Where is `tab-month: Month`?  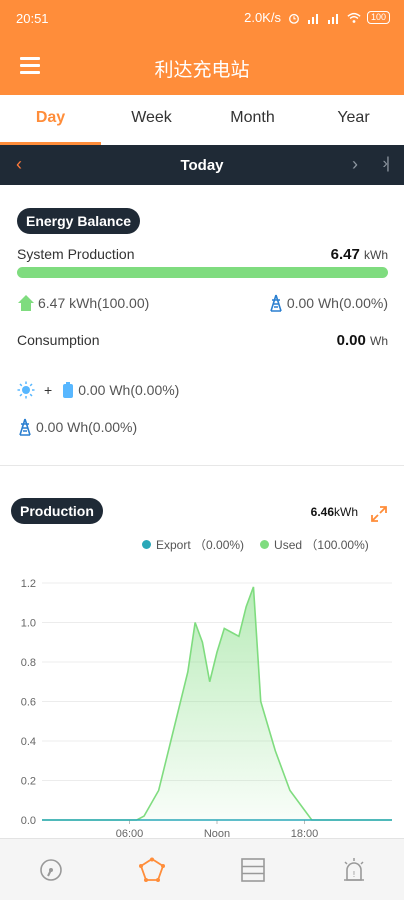
tab-month: Month is located at coordinates (252, 117).